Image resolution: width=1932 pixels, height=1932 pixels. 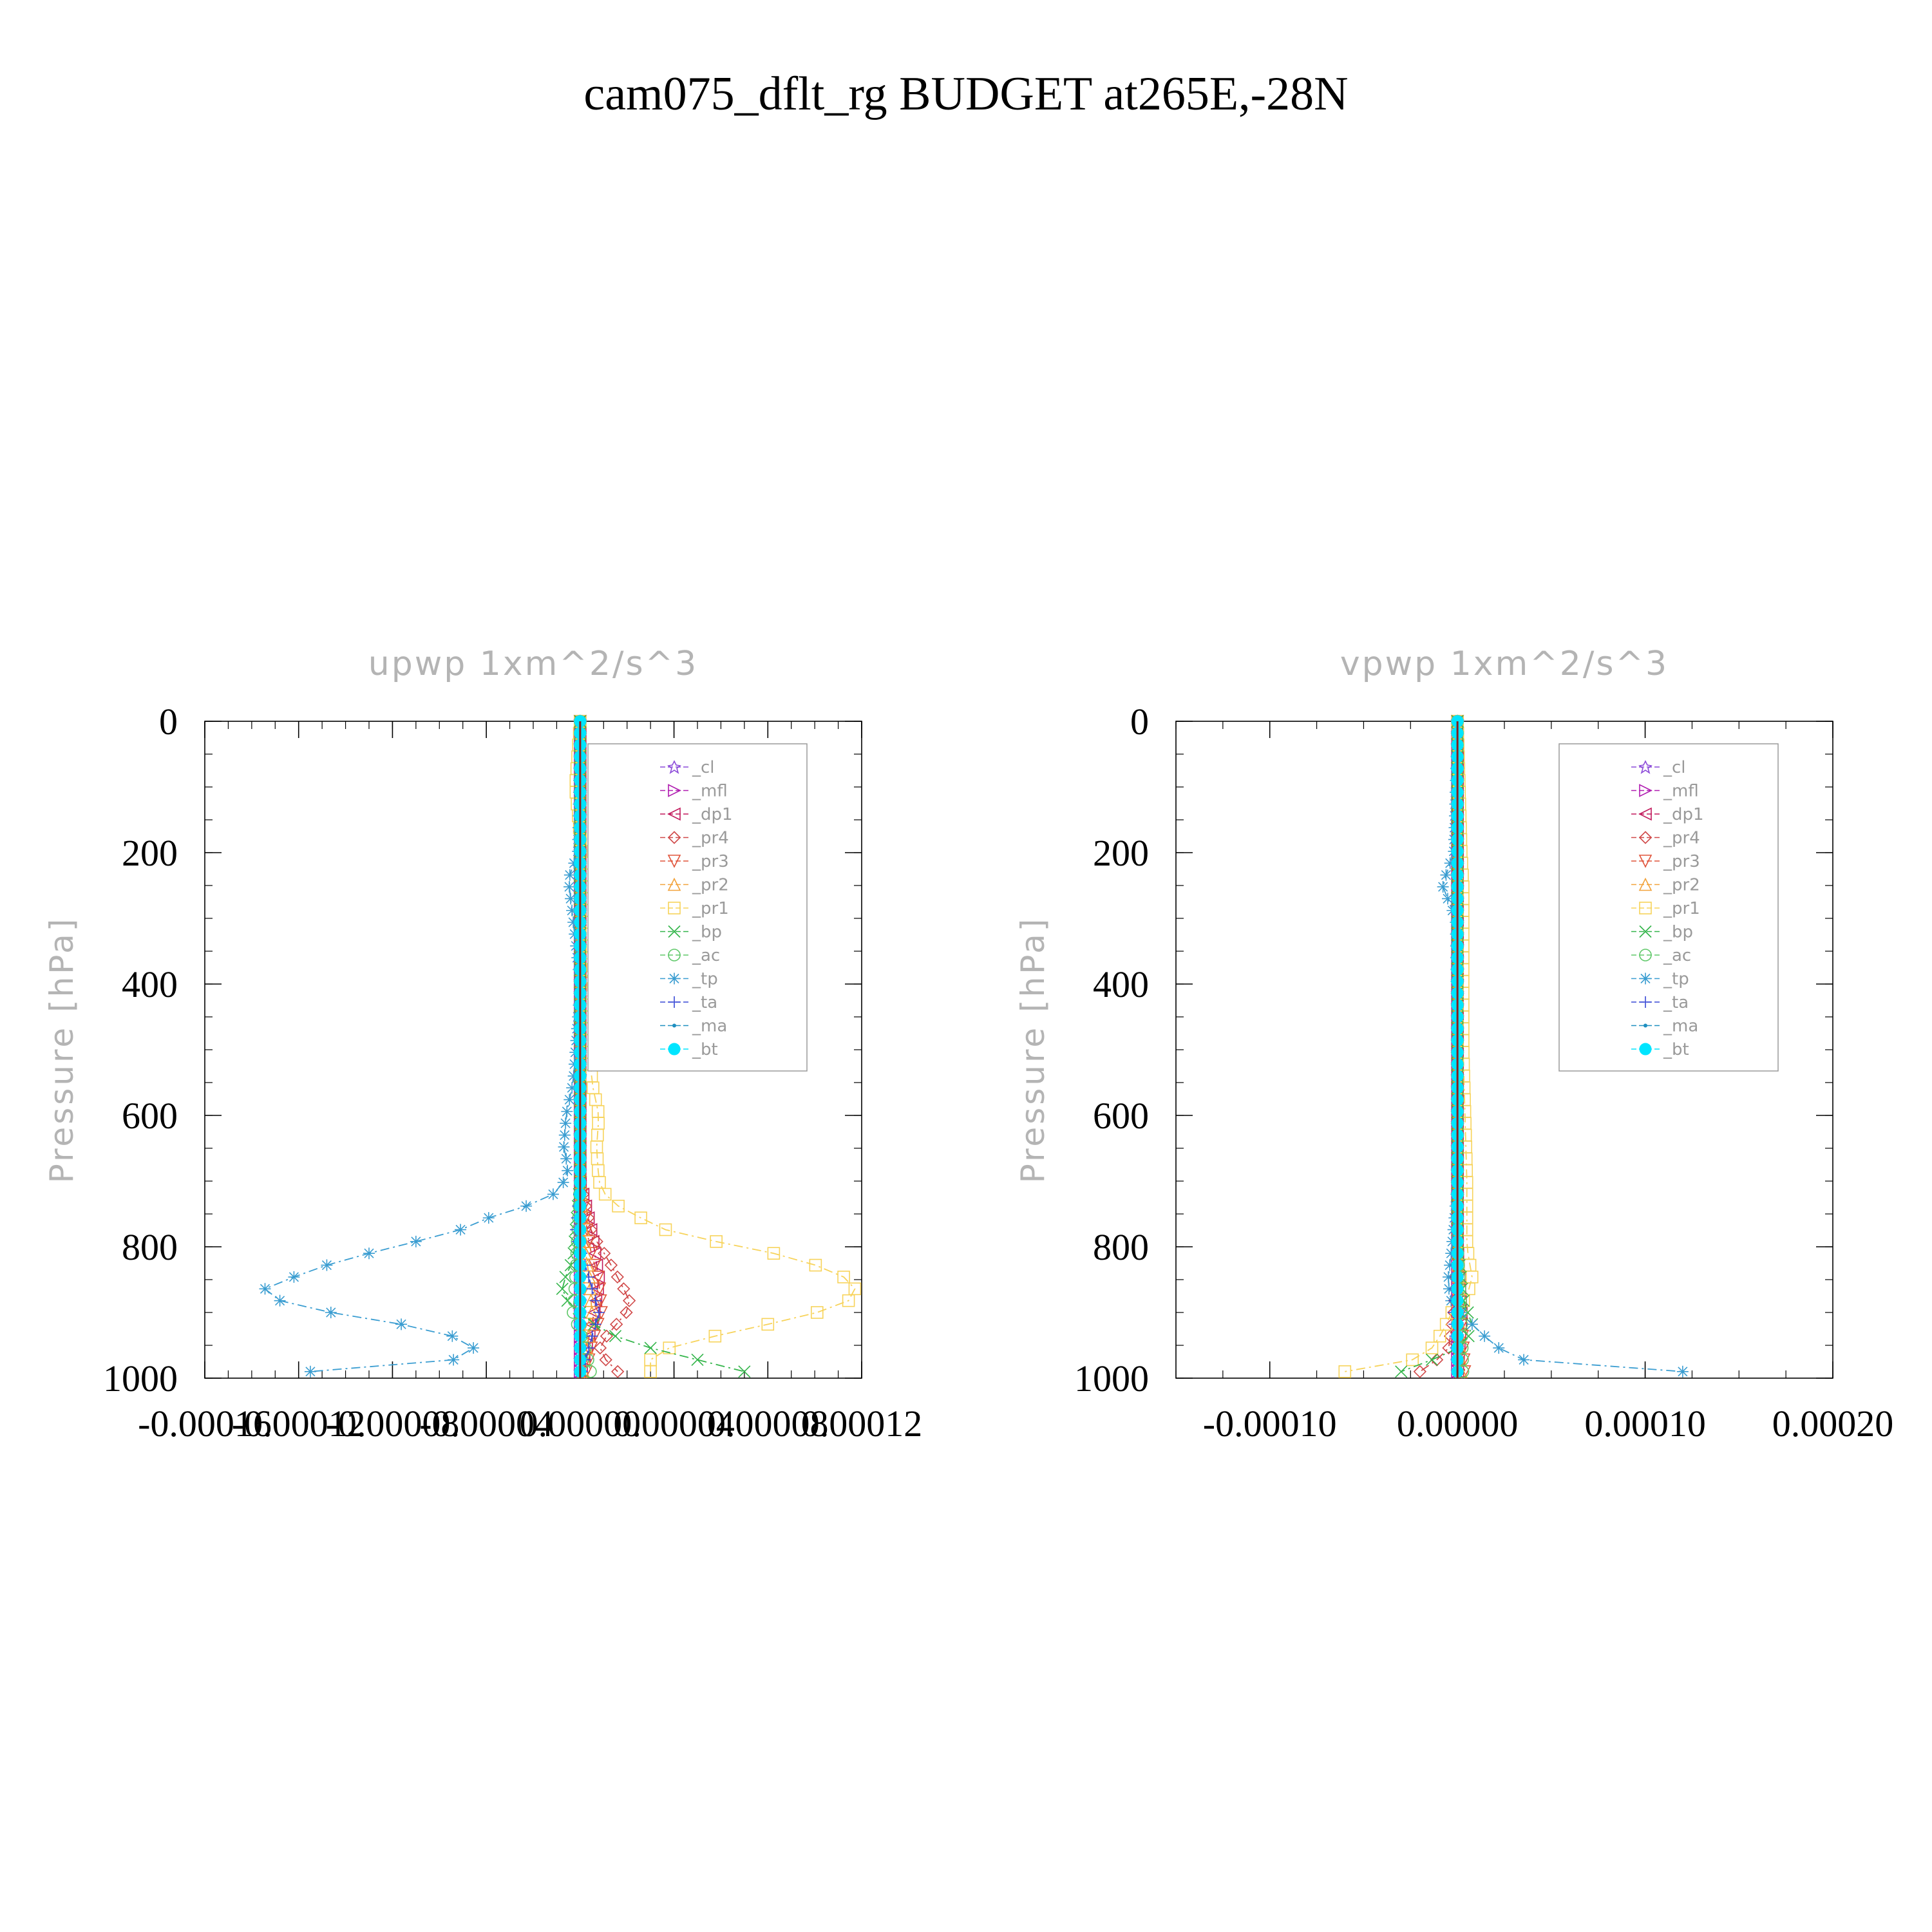 I want to click on x-tick-label: -0.00008, so click(x=393, y=1423).